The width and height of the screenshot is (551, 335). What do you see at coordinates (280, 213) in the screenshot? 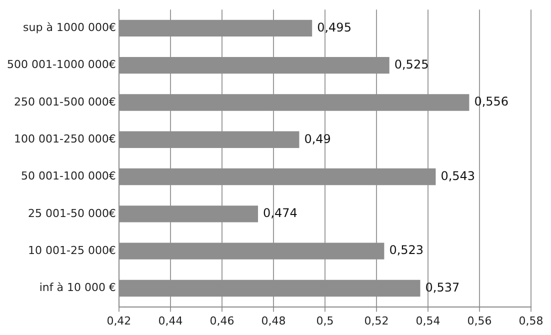
I see `data-label: 0,474` at bounding box center [280, 213].